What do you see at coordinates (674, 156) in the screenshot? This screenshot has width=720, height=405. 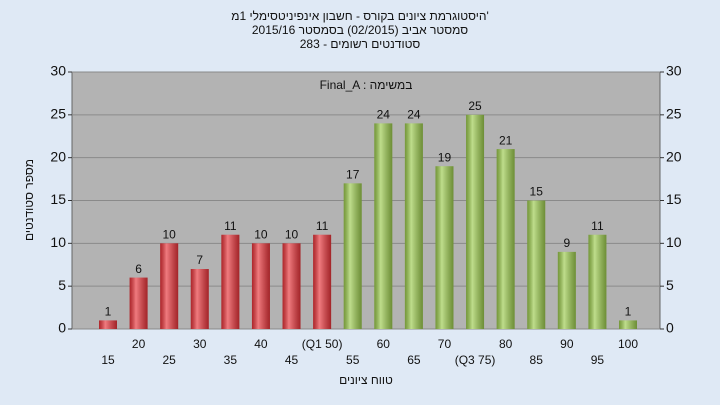 I see `y2-tick-label: 20` at bounding box center [674, 156].